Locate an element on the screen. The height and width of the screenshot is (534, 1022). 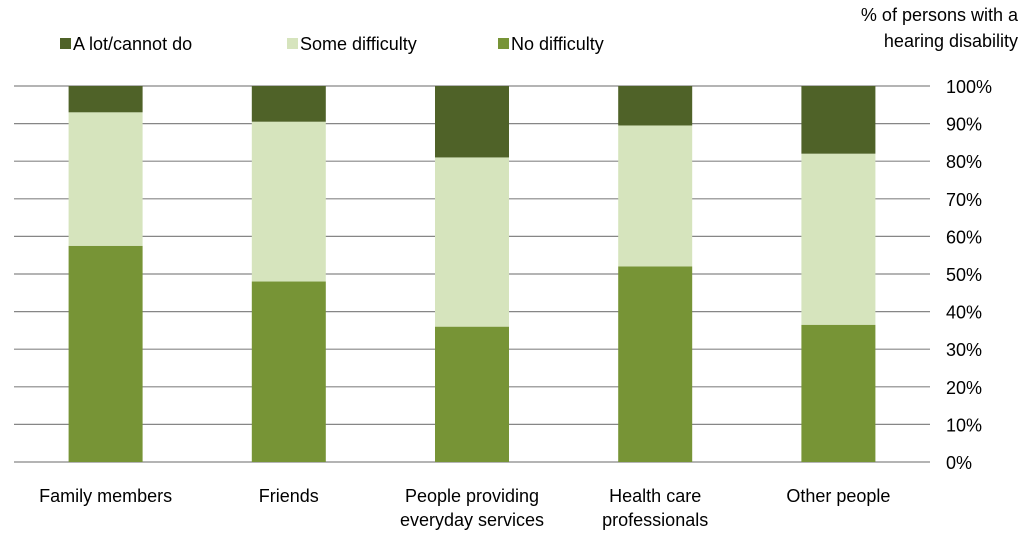
y-tick-label: 30% is located at coordinates (964, 350).